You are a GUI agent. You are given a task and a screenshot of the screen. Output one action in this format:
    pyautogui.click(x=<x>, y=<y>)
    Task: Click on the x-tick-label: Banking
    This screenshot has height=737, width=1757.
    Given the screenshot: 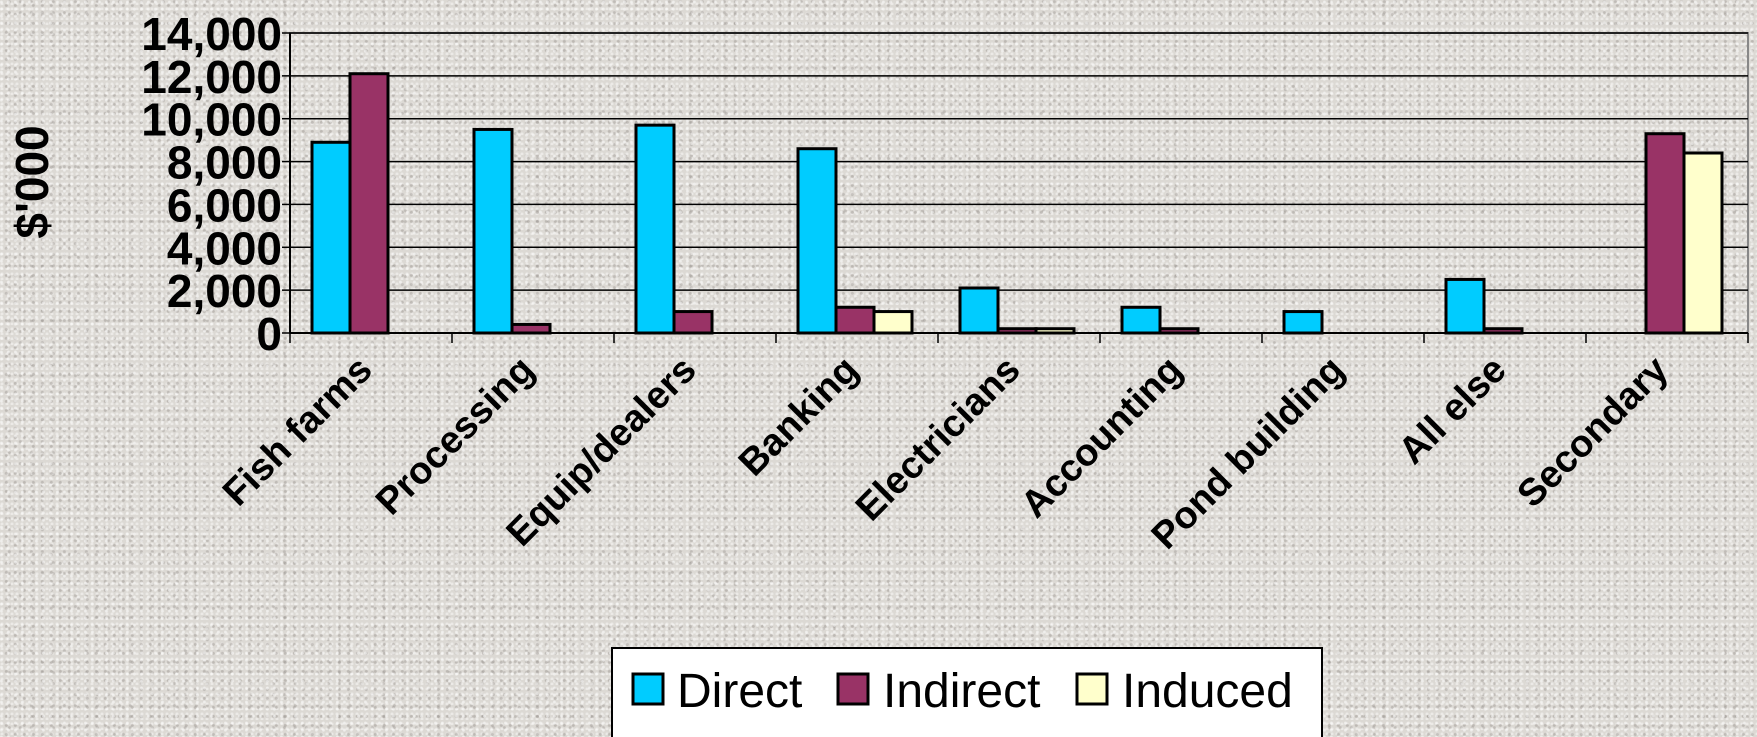 What is the action you would take?
    pyautogui.click(x=799, y=417)
    